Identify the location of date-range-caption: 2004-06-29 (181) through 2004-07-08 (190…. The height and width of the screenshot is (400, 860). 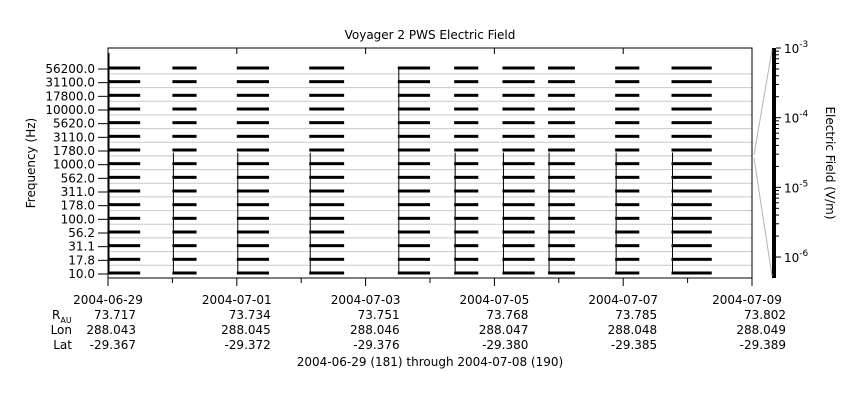
(430, 362).